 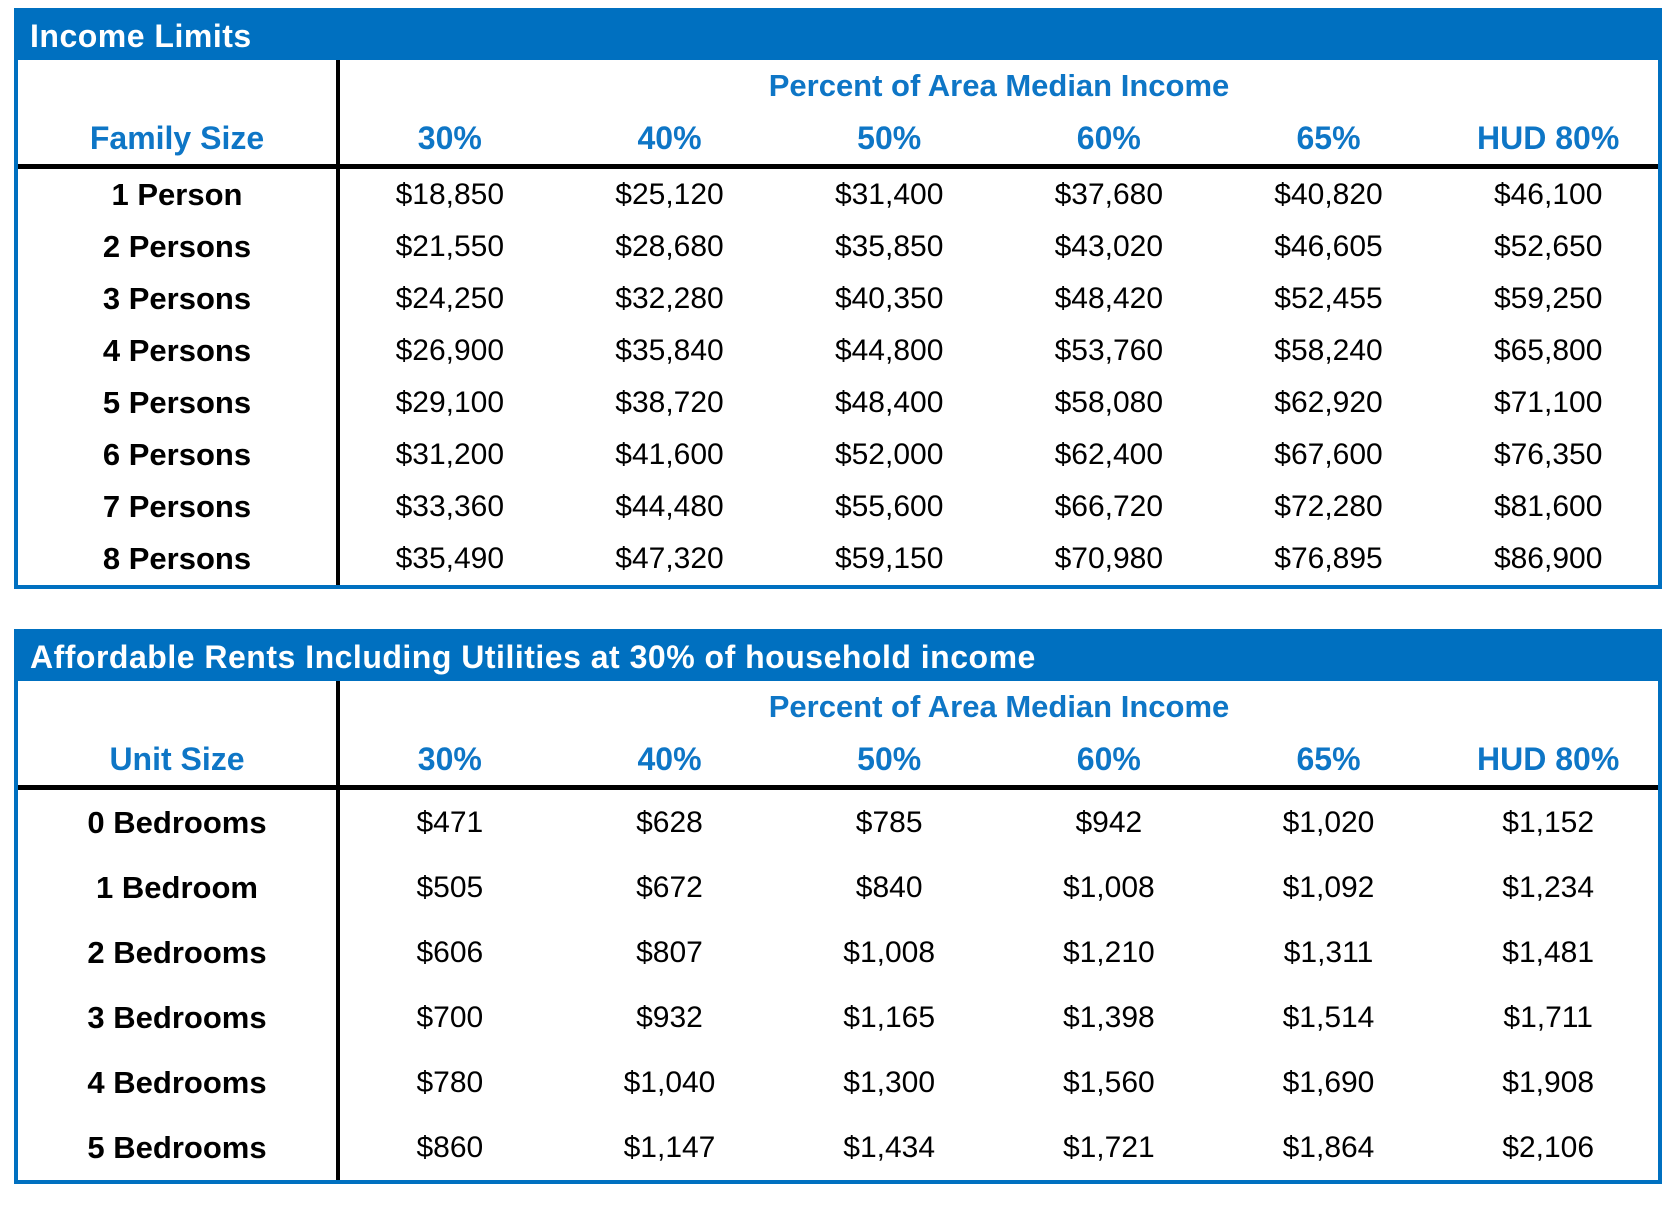 What do you see at coordinates (1108, 952) in the screenshot?
I see `value-cell: $1,210` at bounding box center [1108, 952].